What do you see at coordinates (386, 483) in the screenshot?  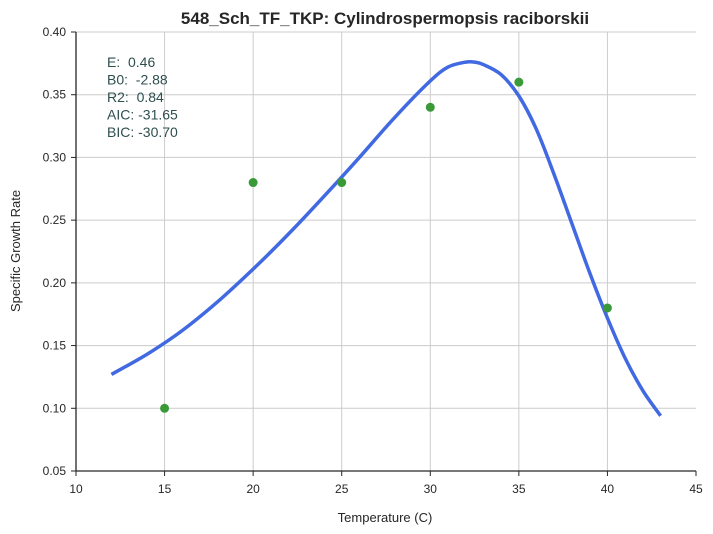 I see `x-ticks: 10 15 20 25 30 35 40 45` at bounding box center [386, 483].